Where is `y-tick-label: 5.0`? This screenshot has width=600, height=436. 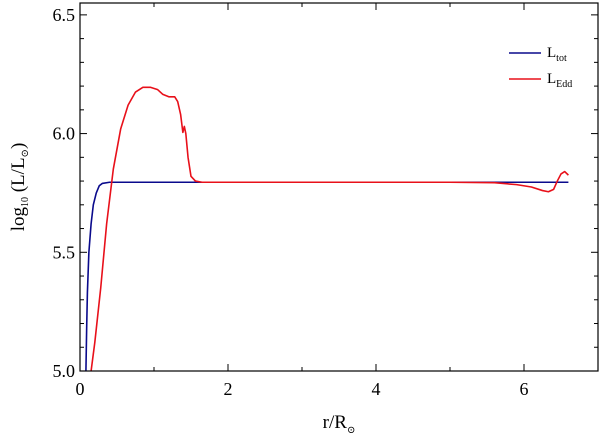
y-tick-label: 5.0 is located at coordinates (64, 371).